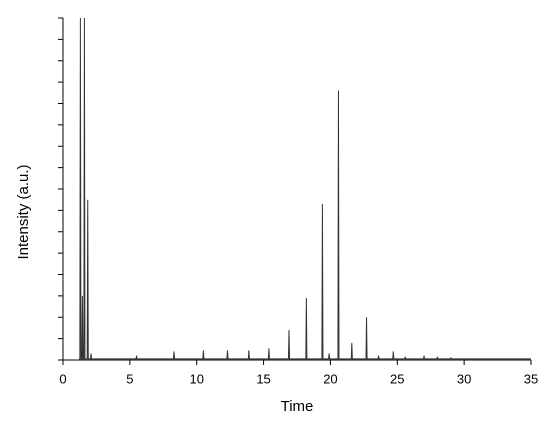 Image resolution: width=550 pixels, height=427 pixels. I want to click on x-tick-label: 15, so click(263, 378).